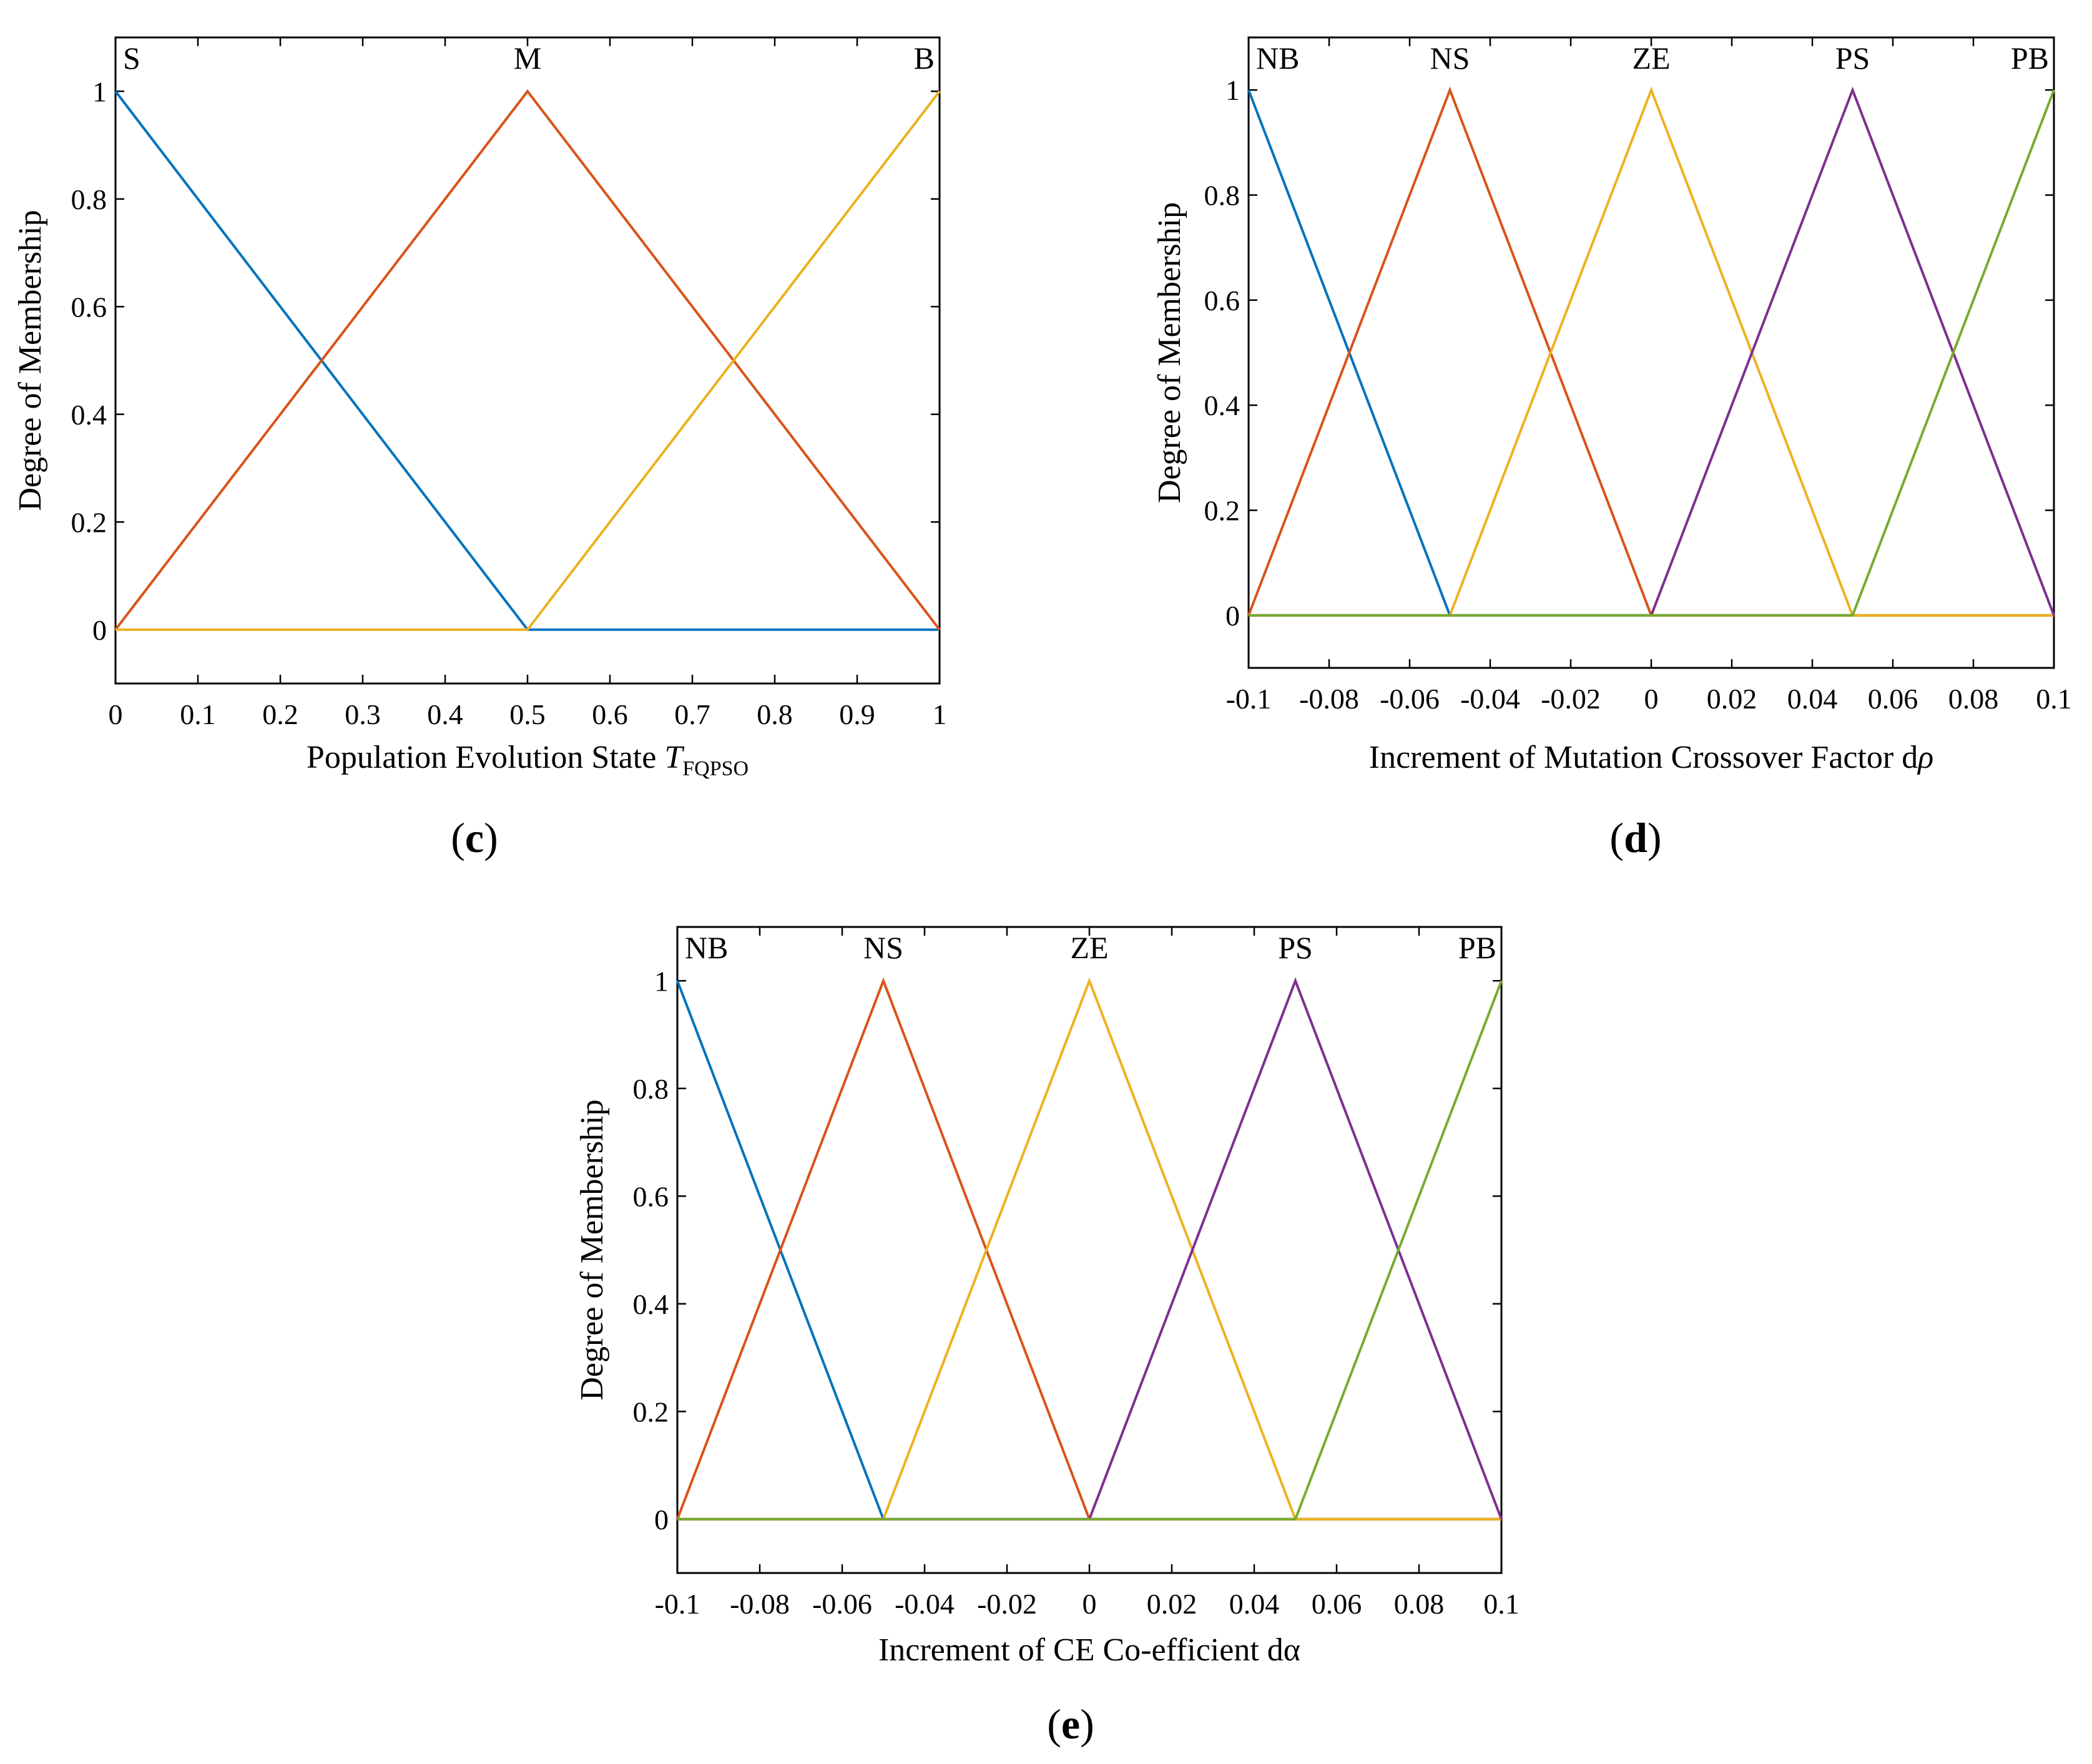 This screenshot has width=2092, height=1764. What do you see at coordinates (857, 714) in the screenshot?
I see `x-tick-label: 0.9` at bounding box center [857, 714].